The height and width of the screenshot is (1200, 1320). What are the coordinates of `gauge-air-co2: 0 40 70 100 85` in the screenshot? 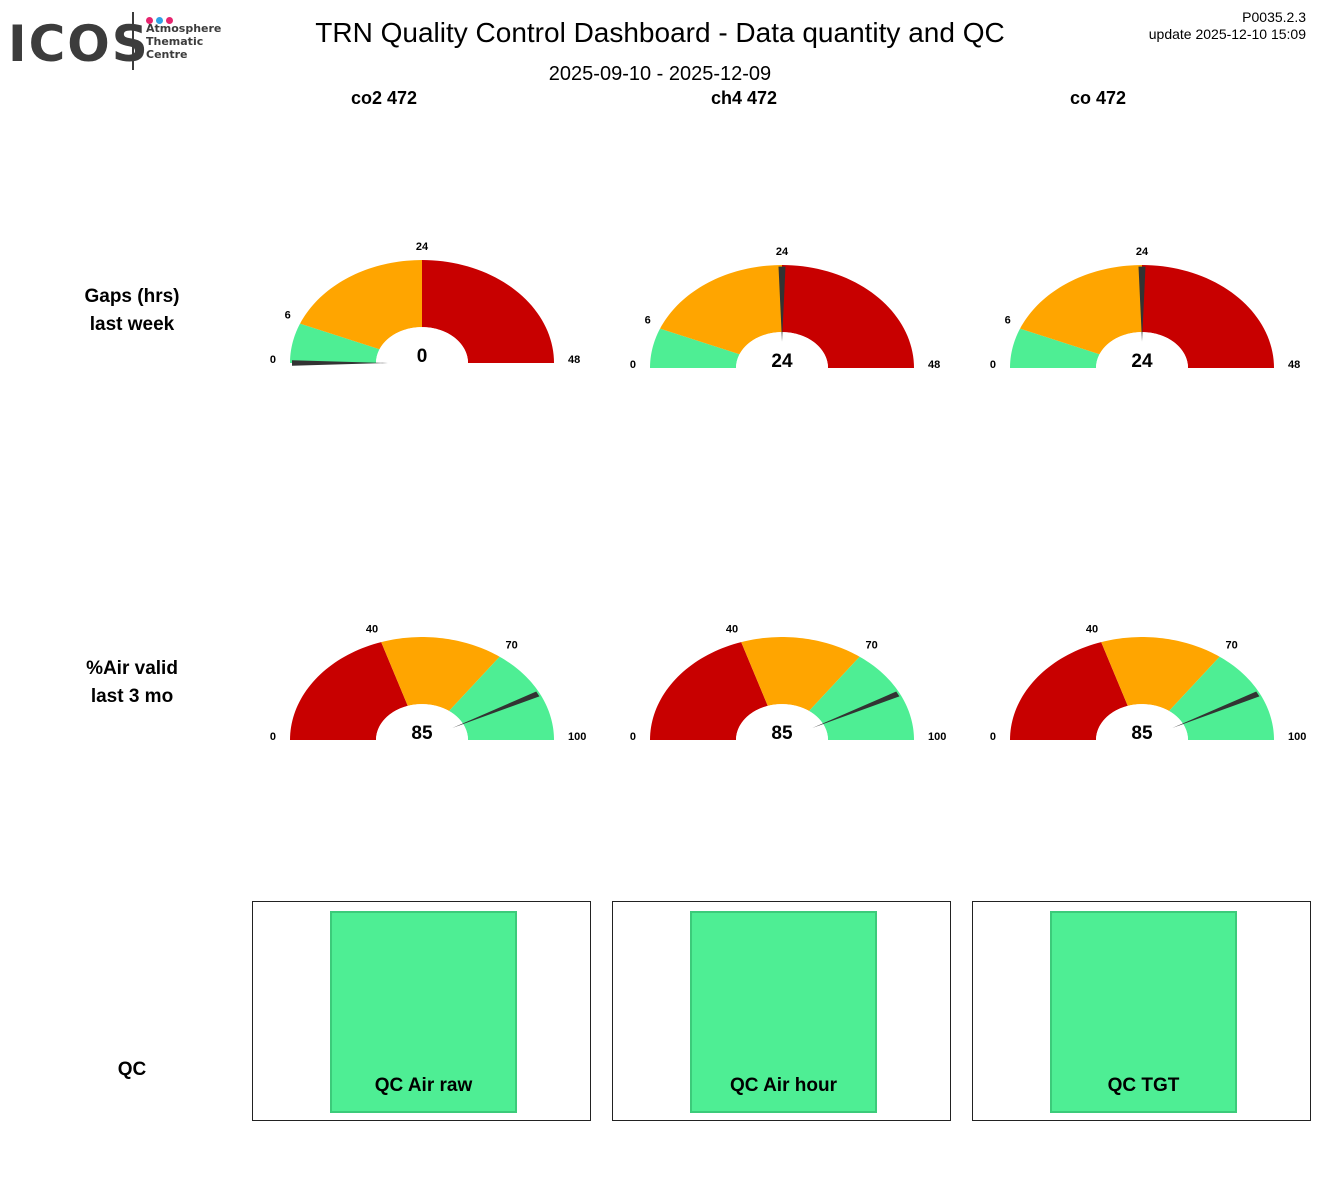 It's located at (428, 700).